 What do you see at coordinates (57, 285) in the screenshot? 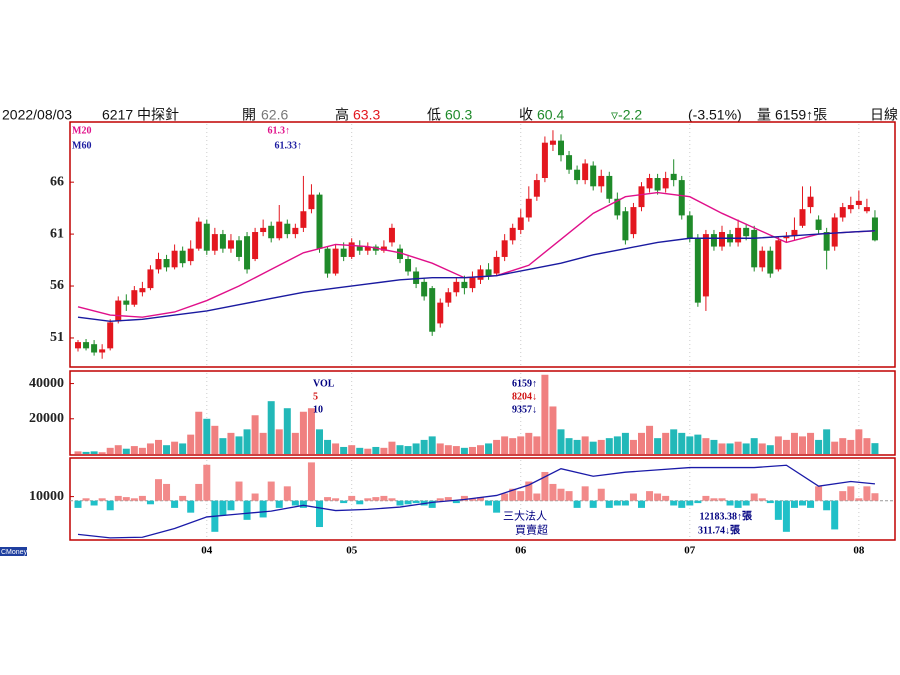
I see `y-tick-label: 56` at bounding box center [57, 285].